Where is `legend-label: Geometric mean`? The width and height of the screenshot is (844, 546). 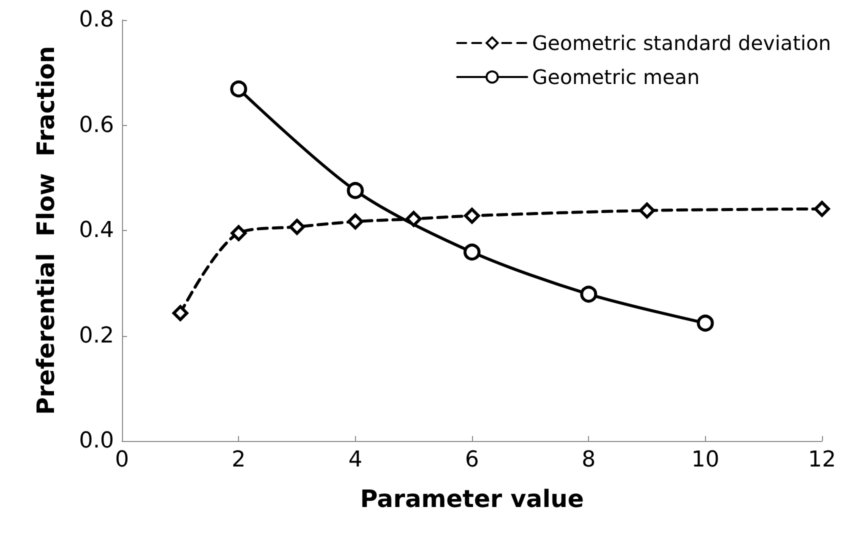 legend-label: Geometric mean is located at coordinates (616, 77).